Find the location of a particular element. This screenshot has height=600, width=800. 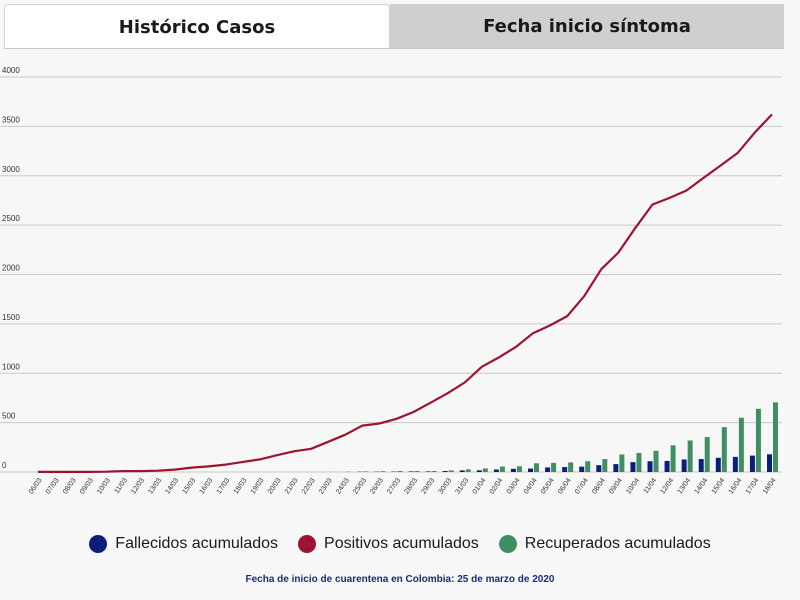

x-tick-label: 31/03 is located at coordinates (463, 486).